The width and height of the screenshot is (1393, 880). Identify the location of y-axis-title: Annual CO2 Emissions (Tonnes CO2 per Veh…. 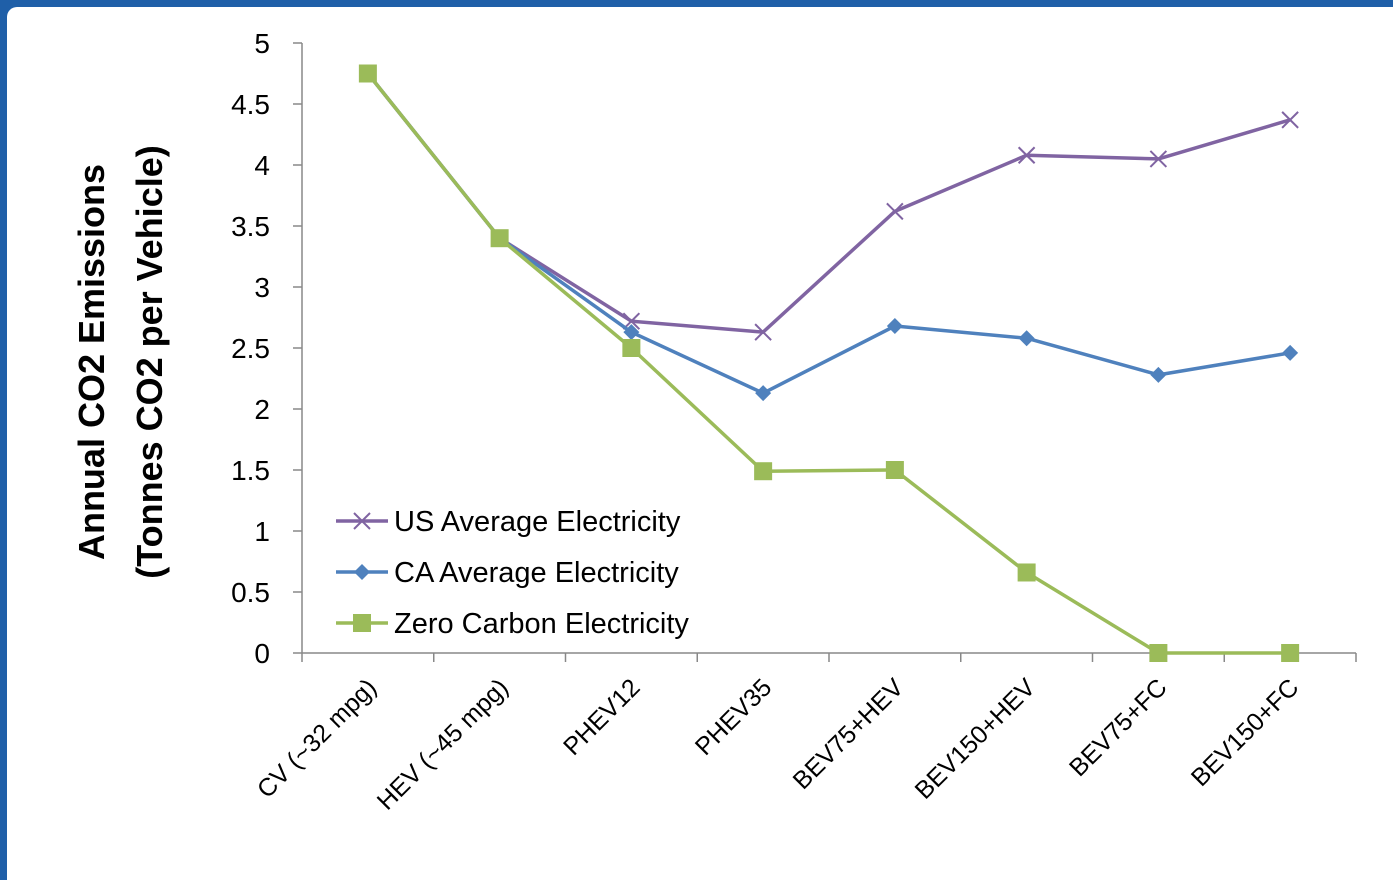
(120, 361).